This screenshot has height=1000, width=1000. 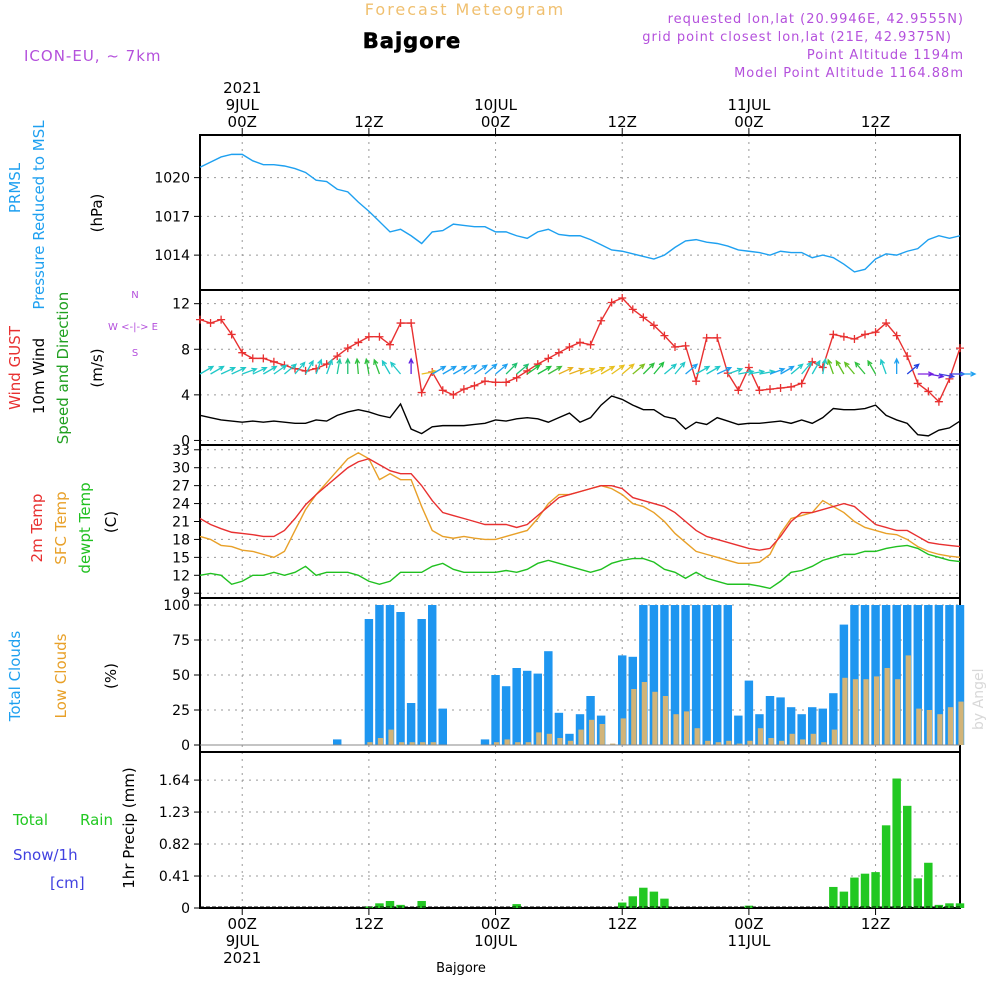 I want to click on panel-4: 0 0.41 0.82 1.23 1.64, so click(x=560, y=834).